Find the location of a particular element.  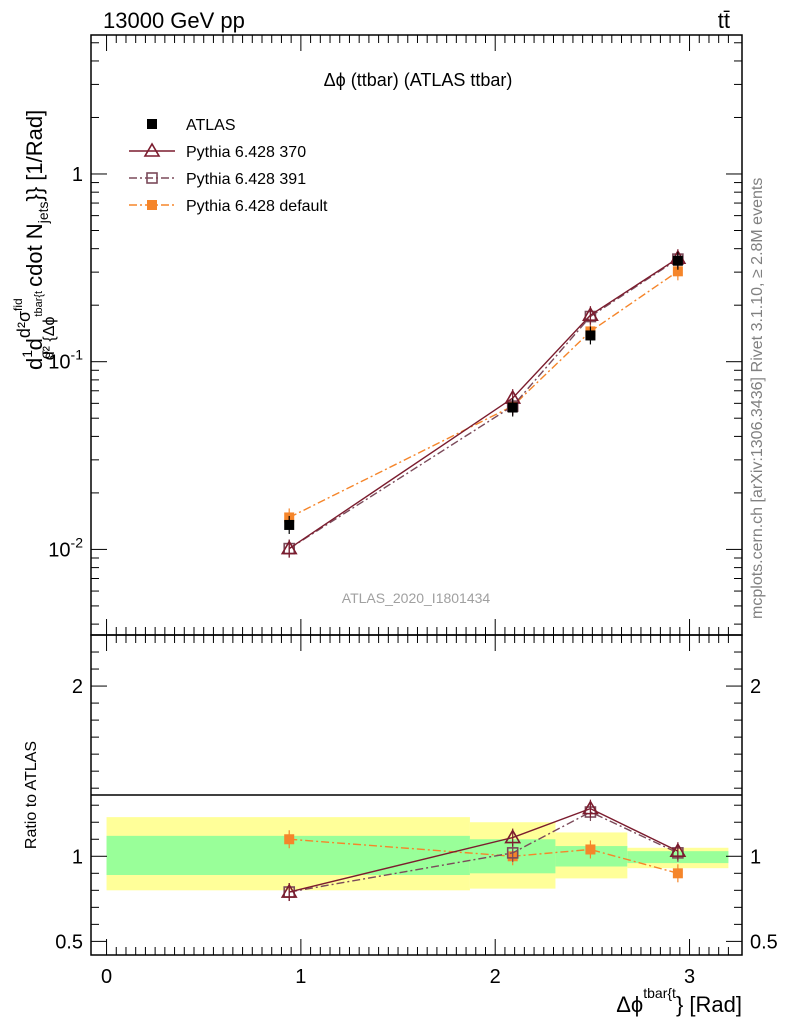

y-frac2-num: d²σ is located at coordinates (24, 324).